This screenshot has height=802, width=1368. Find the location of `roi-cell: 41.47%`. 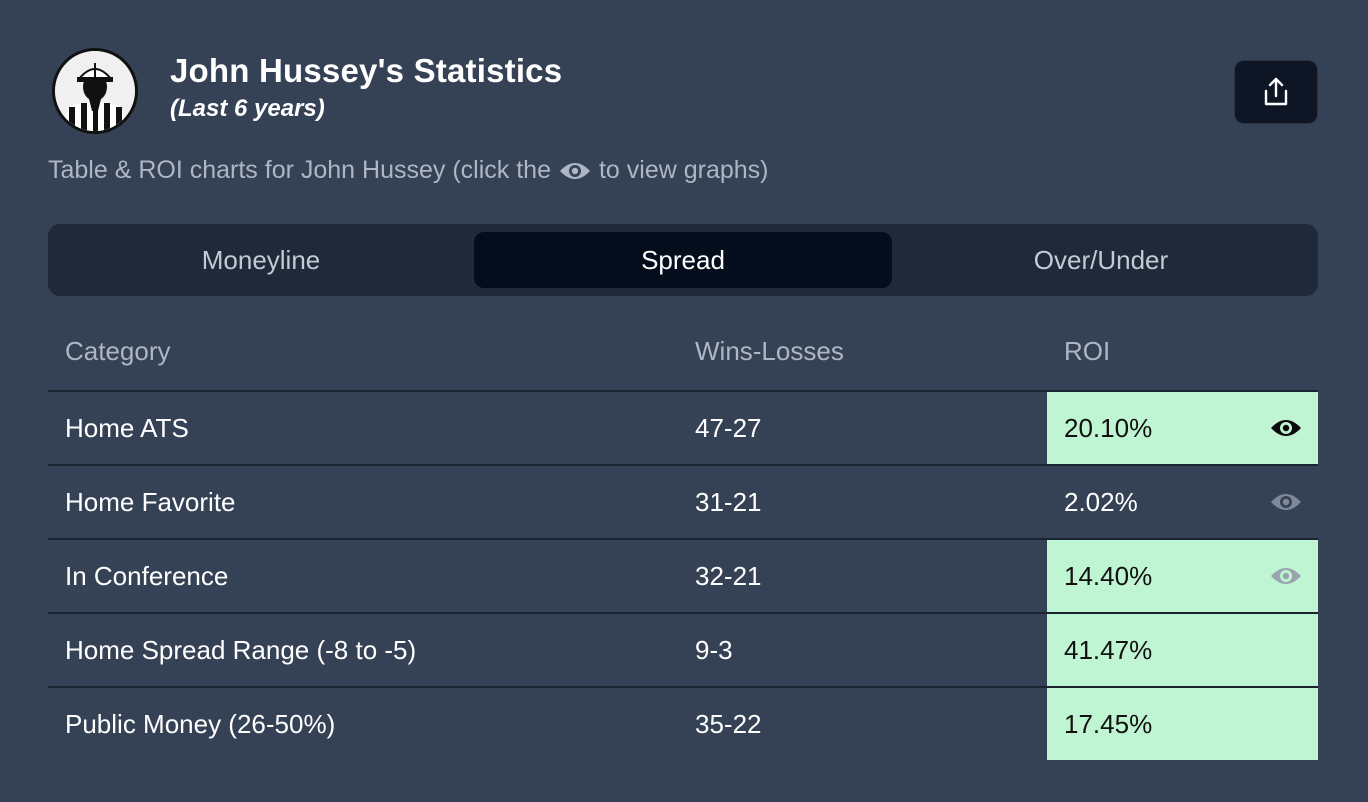

roi-cell: 41.47% is located at coordinates (1182, 650).